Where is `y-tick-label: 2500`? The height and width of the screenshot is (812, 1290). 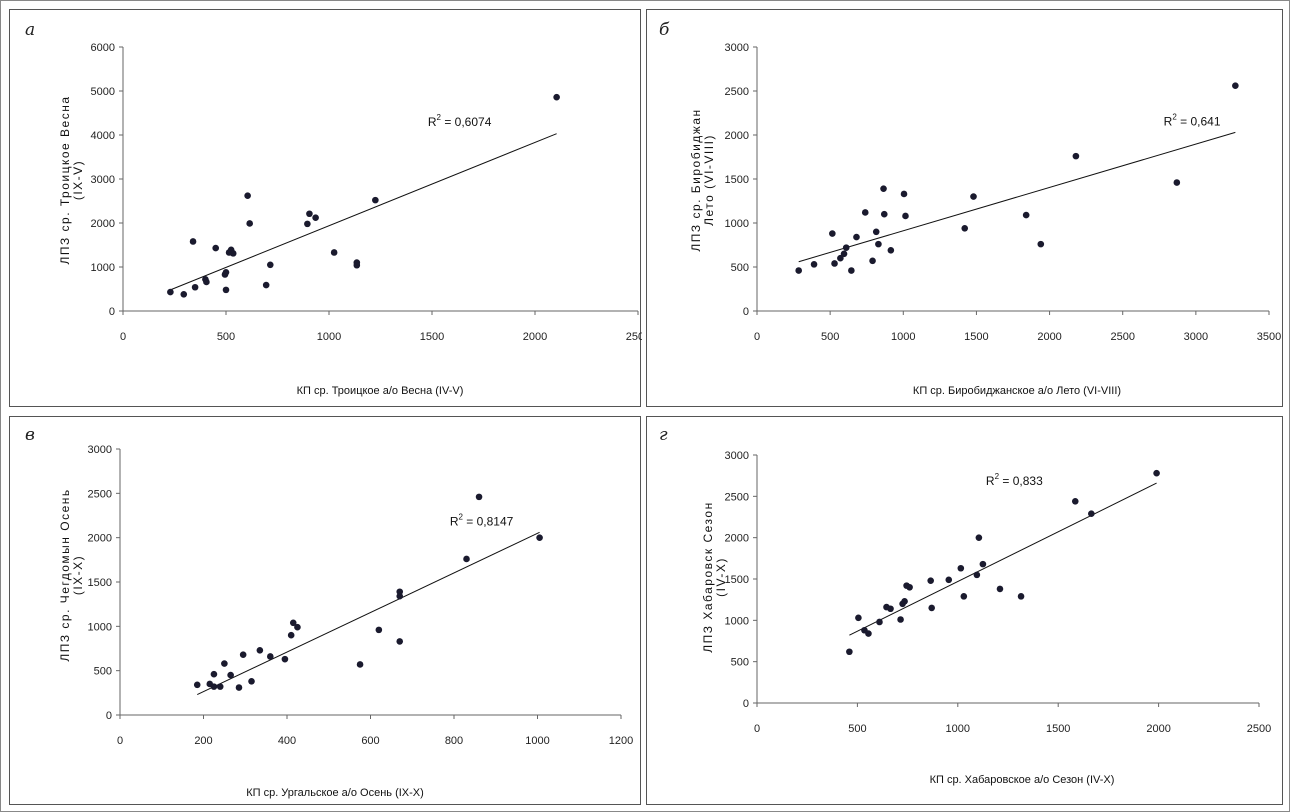
y-tick-label: 2500 is located at coordinates (100, 494).